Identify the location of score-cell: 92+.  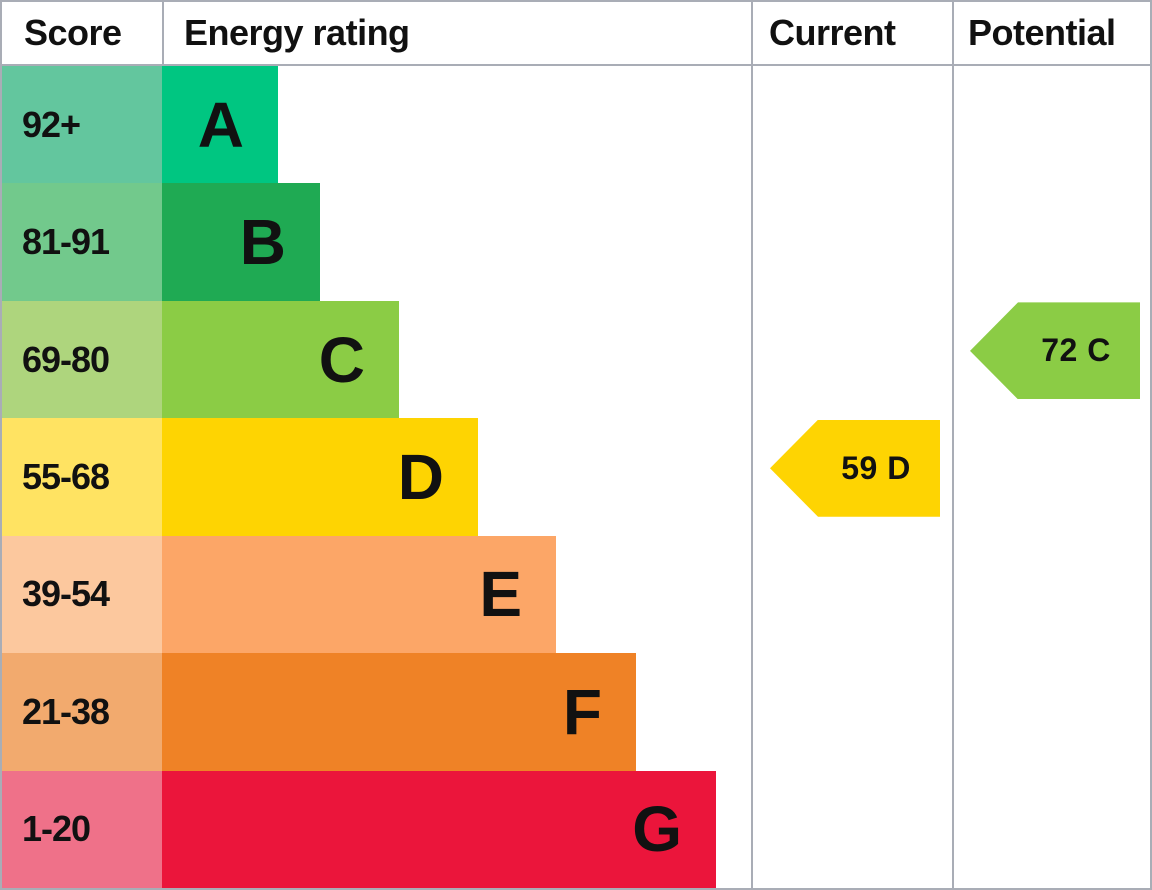
(82, 125).